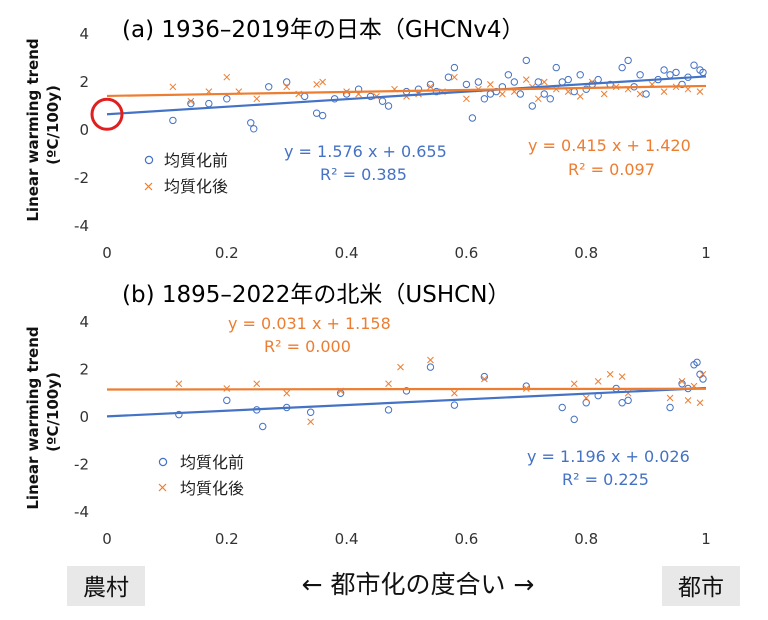 The image size is (768, 620). What do you see at coordinates (84, 322) in the screenshot?
I see `y-tick-label: 4` at bounding box center [84, 322].